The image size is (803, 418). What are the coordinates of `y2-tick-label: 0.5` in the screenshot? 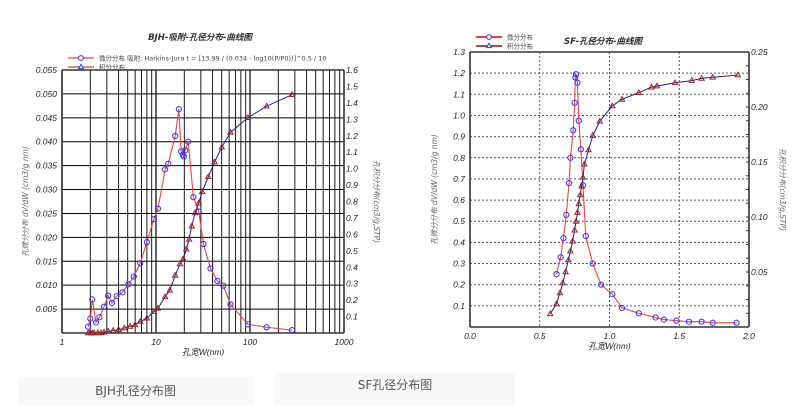 It's located at (352, 251).